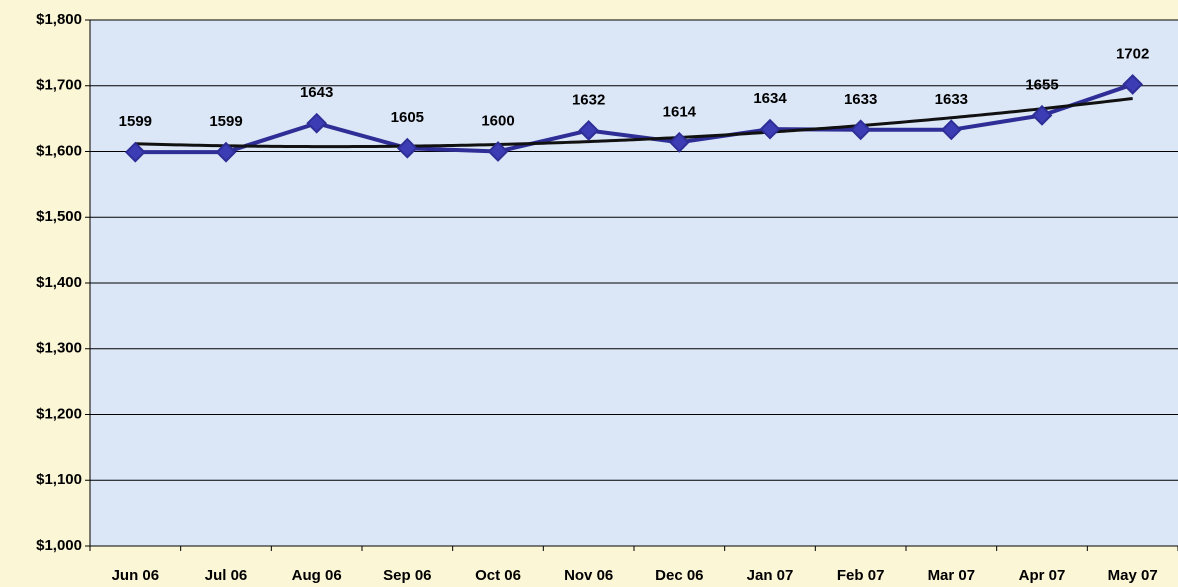 This screenshot has width=1178, height=587. I want to click on series-line, so click(634, 118).